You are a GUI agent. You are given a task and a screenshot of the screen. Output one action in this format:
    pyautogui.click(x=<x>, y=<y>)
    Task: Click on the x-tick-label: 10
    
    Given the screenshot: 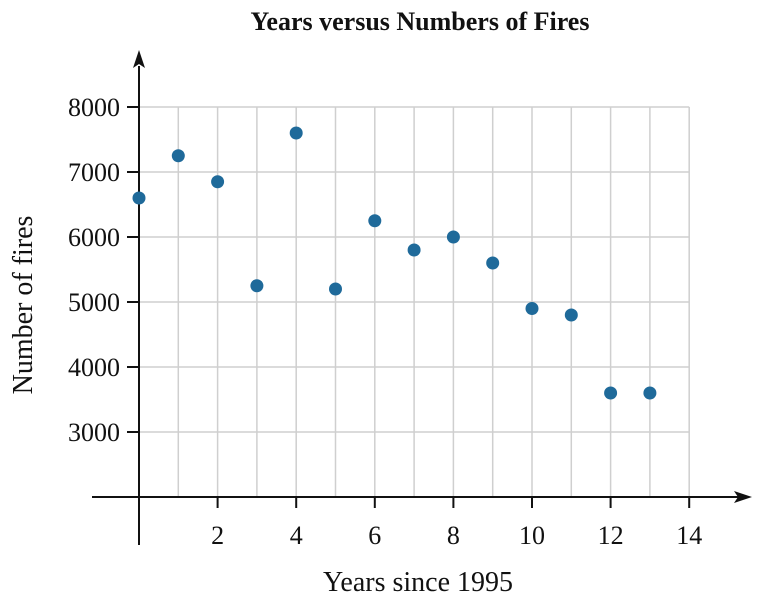 What is the action you would take?
    pyautogui.click(x=532, y=535)
    